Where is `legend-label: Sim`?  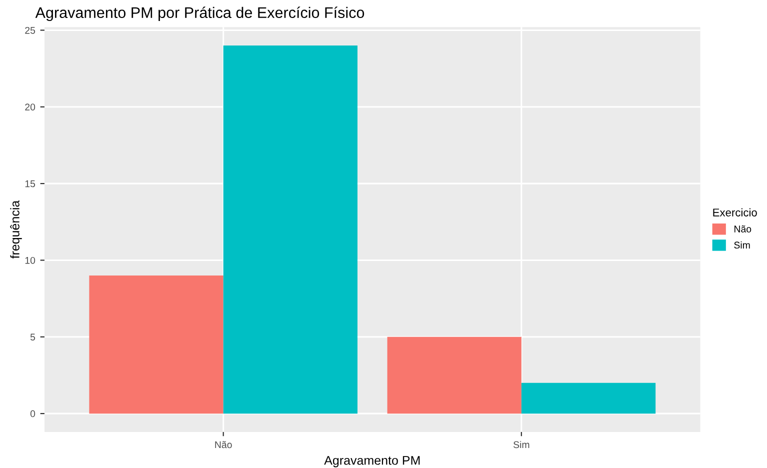
legend-label: Sim is located at coordinates (742, 245).